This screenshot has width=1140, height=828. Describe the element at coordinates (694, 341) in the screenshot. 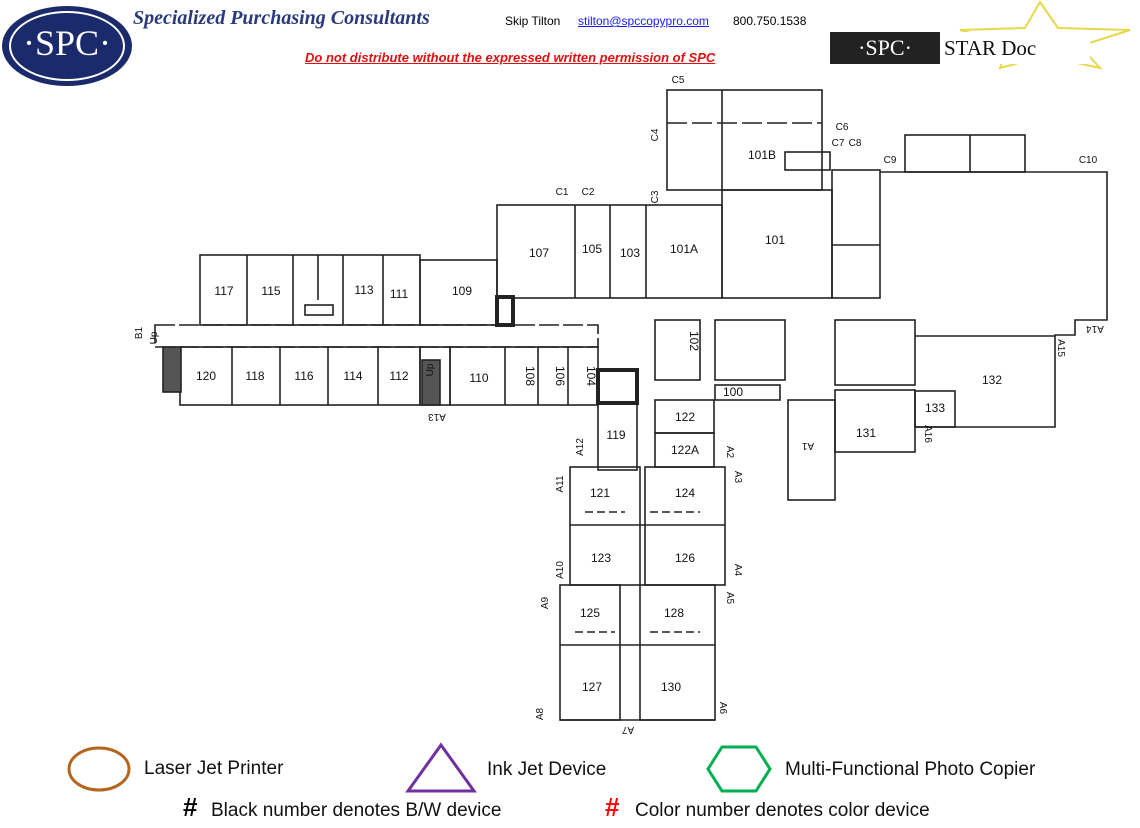

I see `room-label: 102` at that location.